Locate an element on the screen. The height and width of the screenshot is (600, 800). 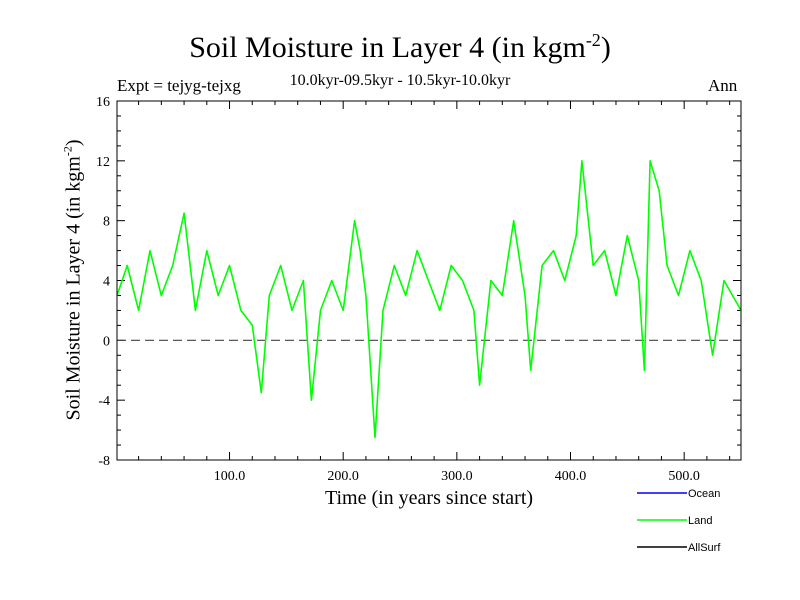
x-tick-label: 500.0 is located at coordinates (684, 476).